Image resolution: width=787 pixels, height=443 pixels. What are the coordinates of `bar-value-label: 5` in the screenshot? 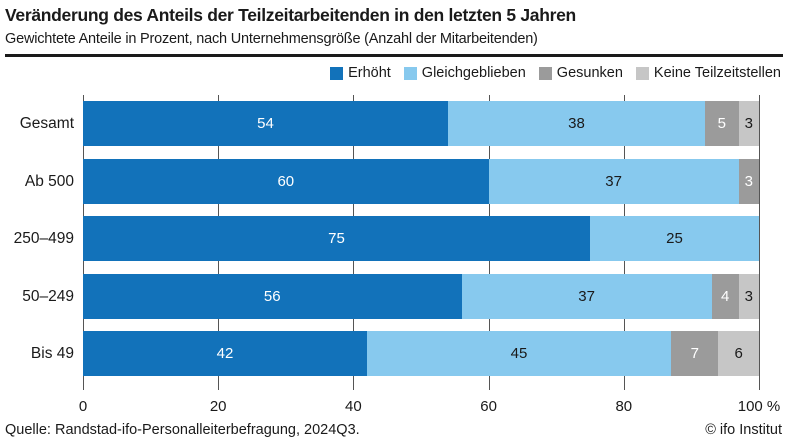 It's located at (721, 123).